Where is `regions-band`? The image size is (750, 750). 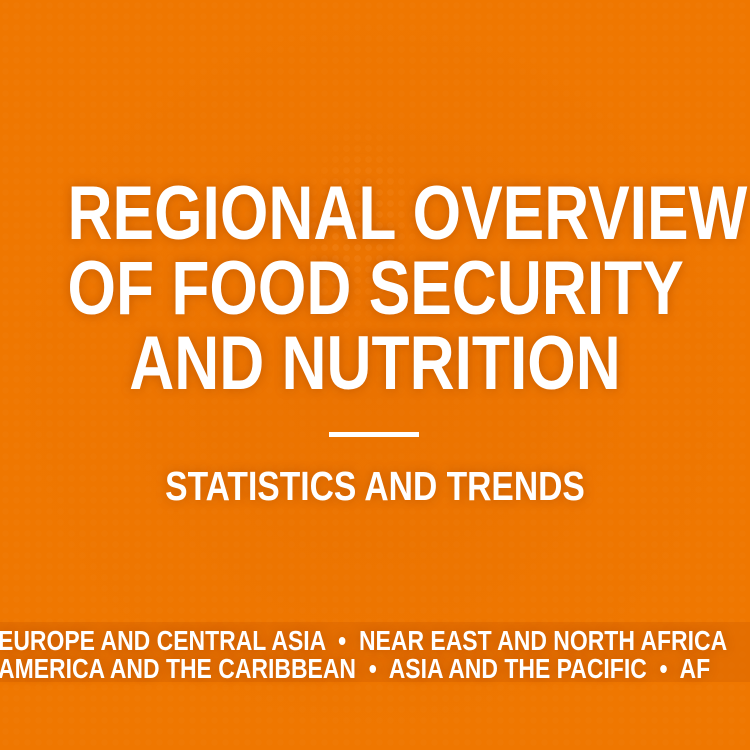
regions-band is located at coordinates (375, 652).